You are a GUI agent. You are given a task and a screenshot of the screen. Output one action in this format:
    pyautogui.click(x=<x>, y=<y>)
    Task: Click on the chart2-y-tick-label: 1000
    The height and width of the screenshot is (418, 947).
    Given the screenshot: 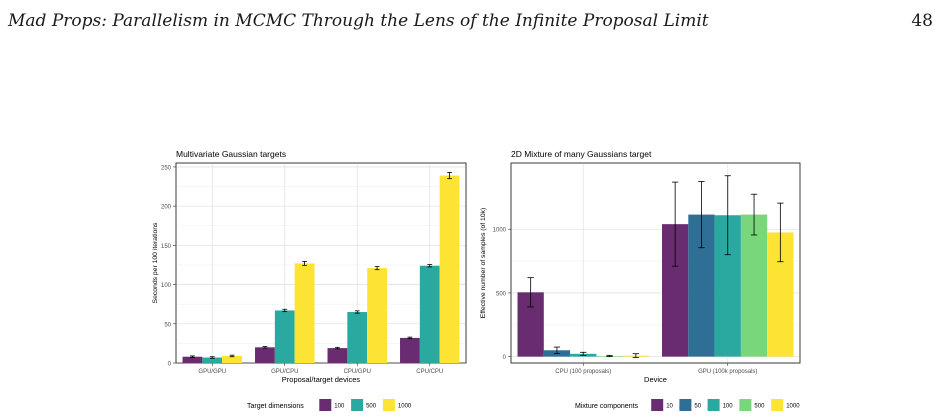 What is the action you would take?
    pyautogui.click(x=500, y=231)
    